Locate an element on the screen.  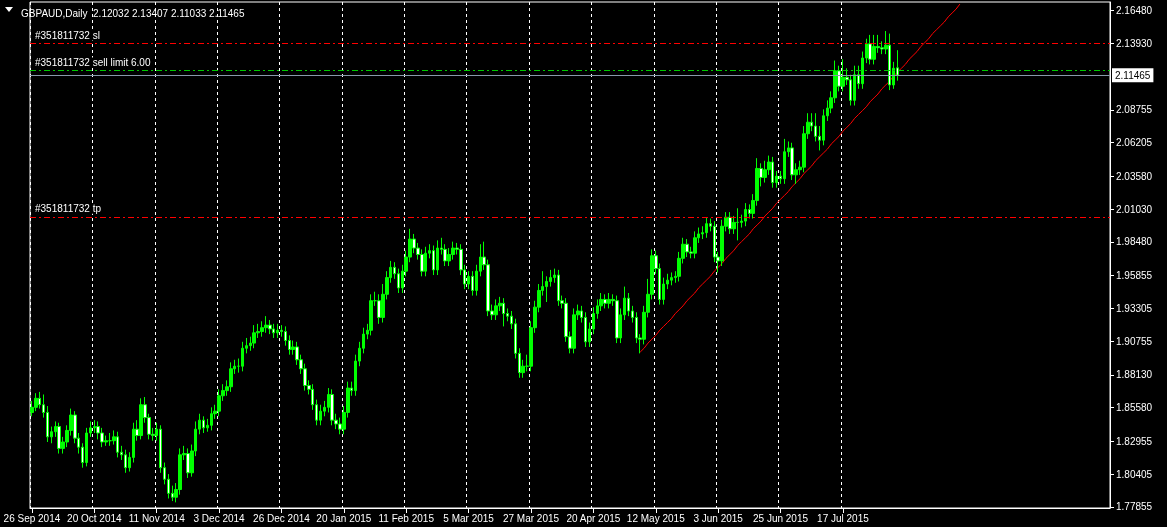
ref-line-label: 2.11465 is located at coordinates (1133, 75).